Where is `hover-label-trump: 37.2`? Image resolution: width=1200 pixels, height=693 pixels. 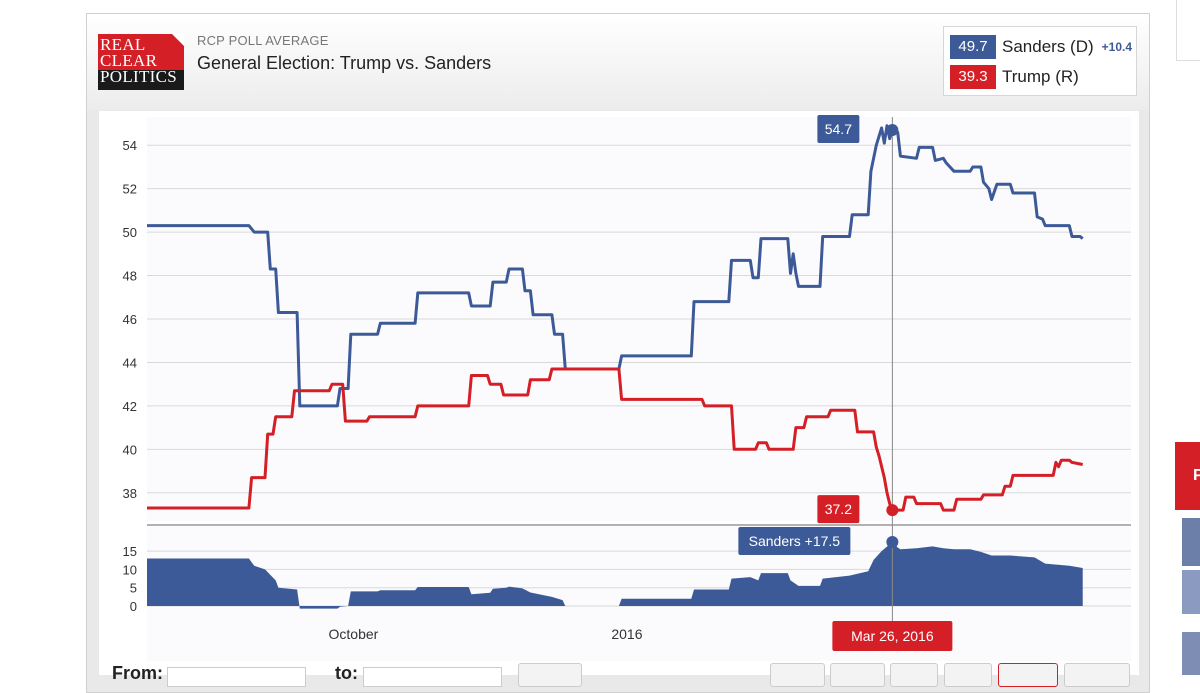 hover-label-trump: 37.2 is located at coordinates (838, 509).